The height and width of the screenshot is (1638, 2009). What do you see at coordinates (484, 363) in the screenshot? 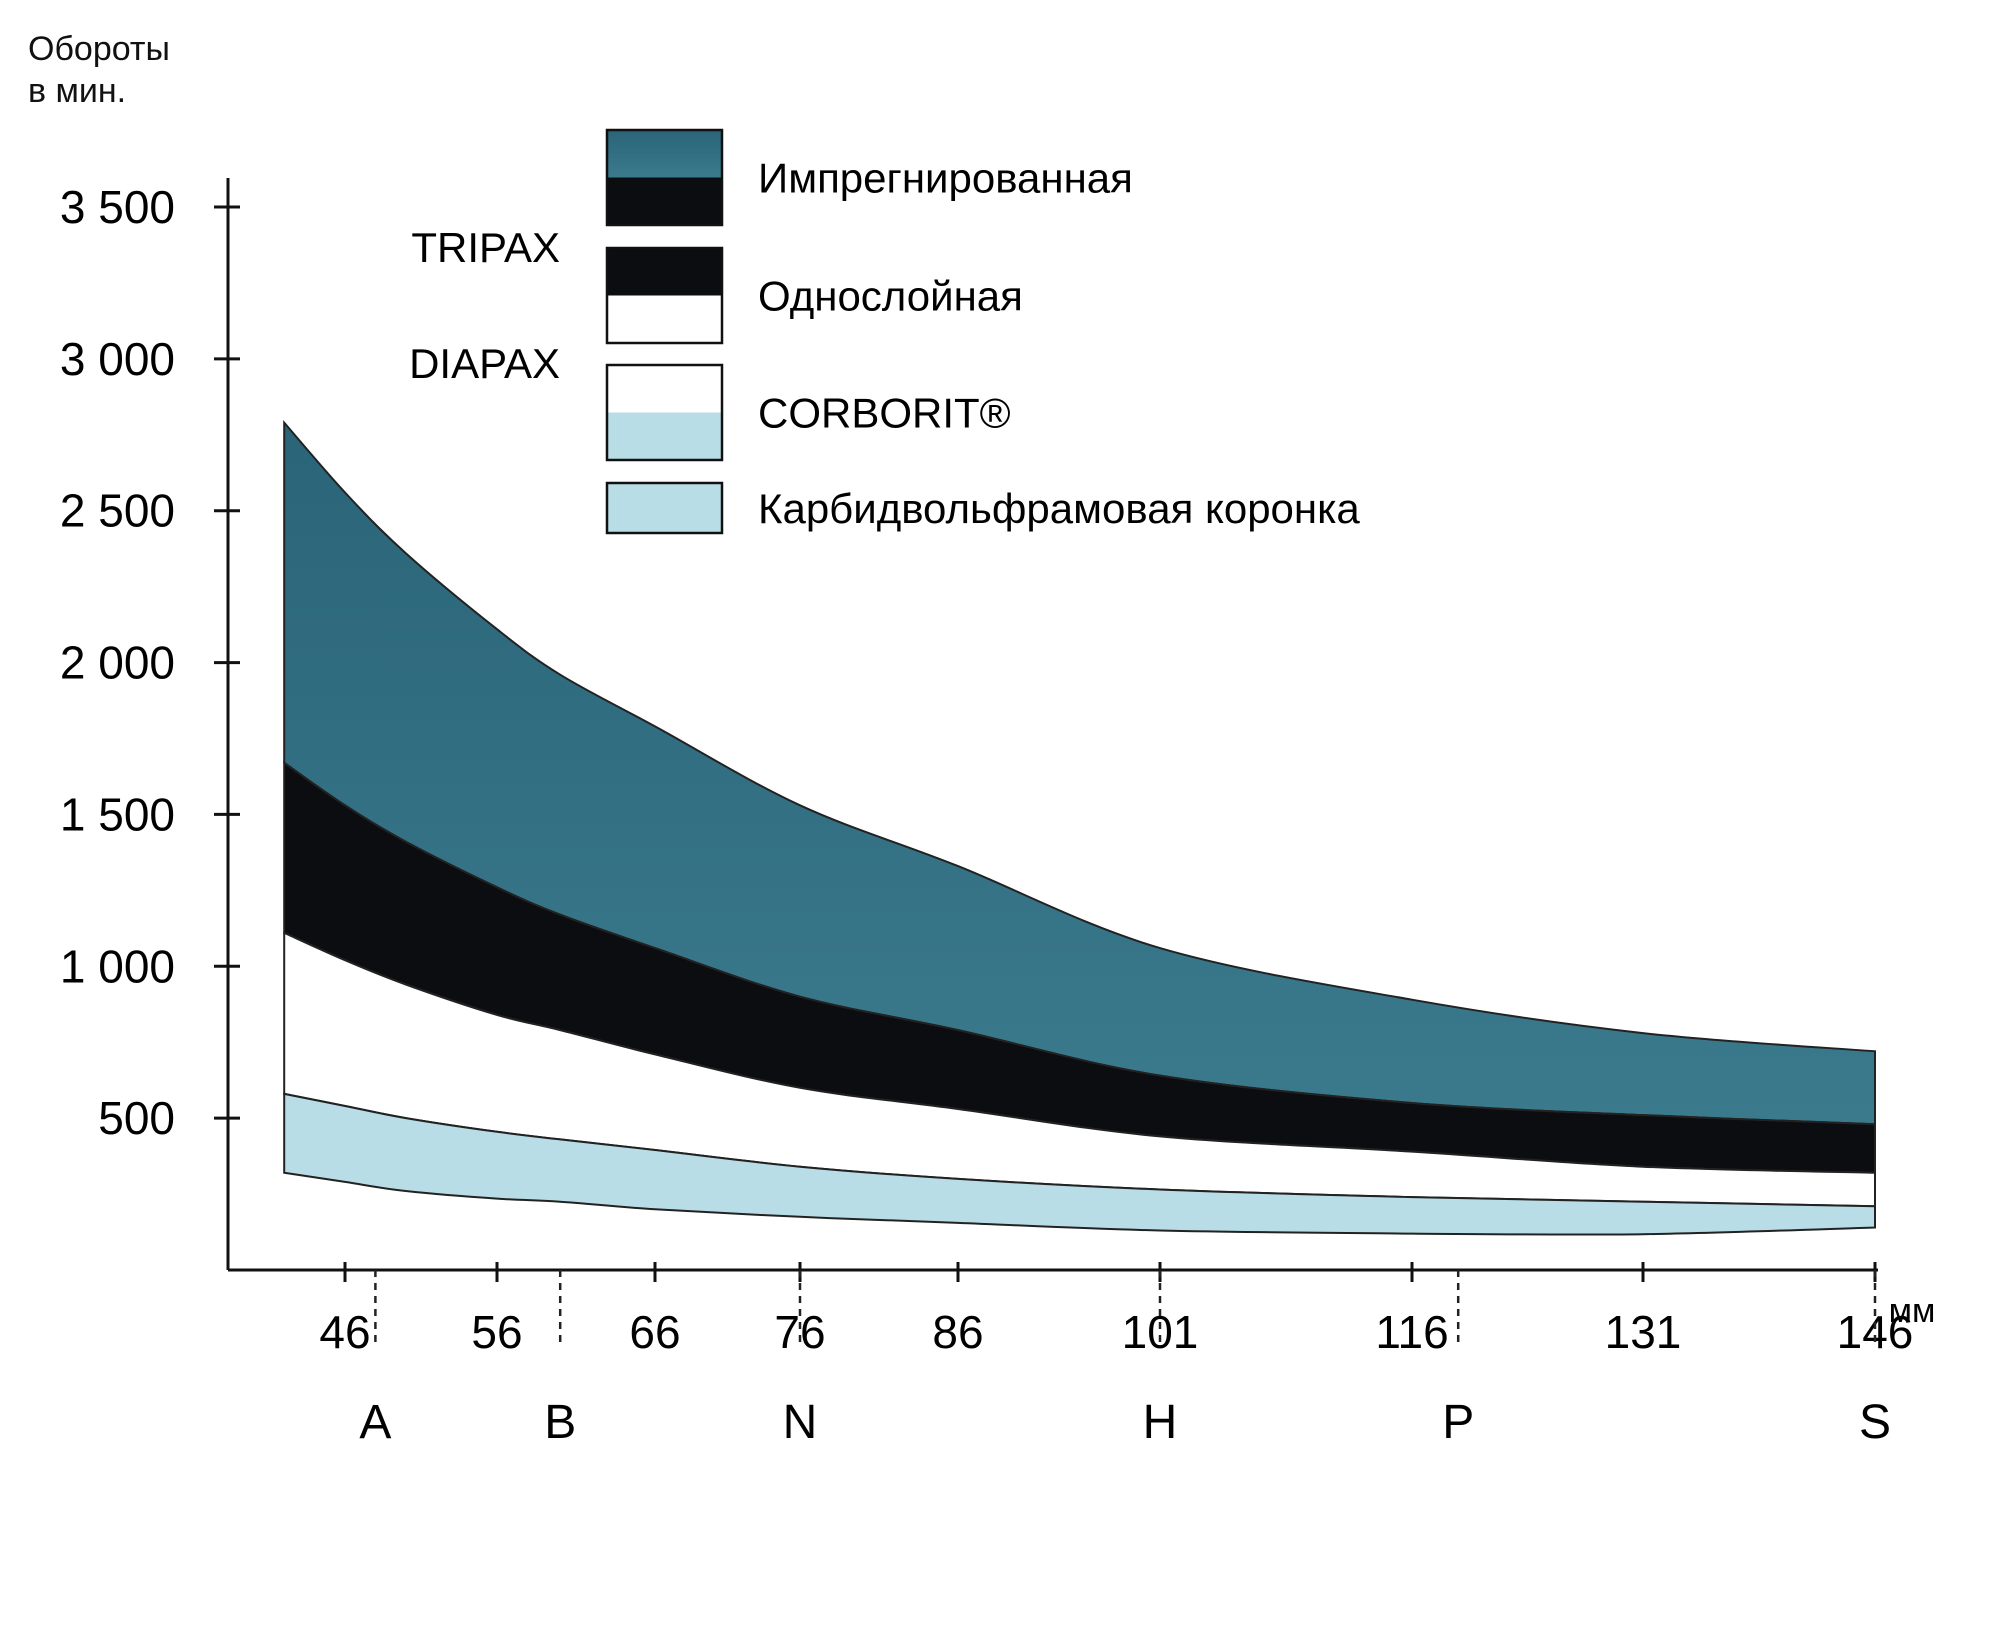
I see `series-group-diapax: DIAPAX` at bounding box center [484, 363].